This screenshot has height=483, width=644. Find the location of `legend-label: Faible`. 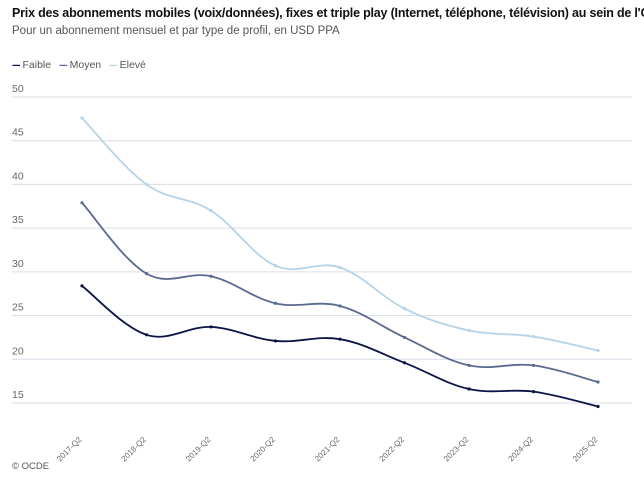

legend-label: Faible is located at coordinates (37, 65).